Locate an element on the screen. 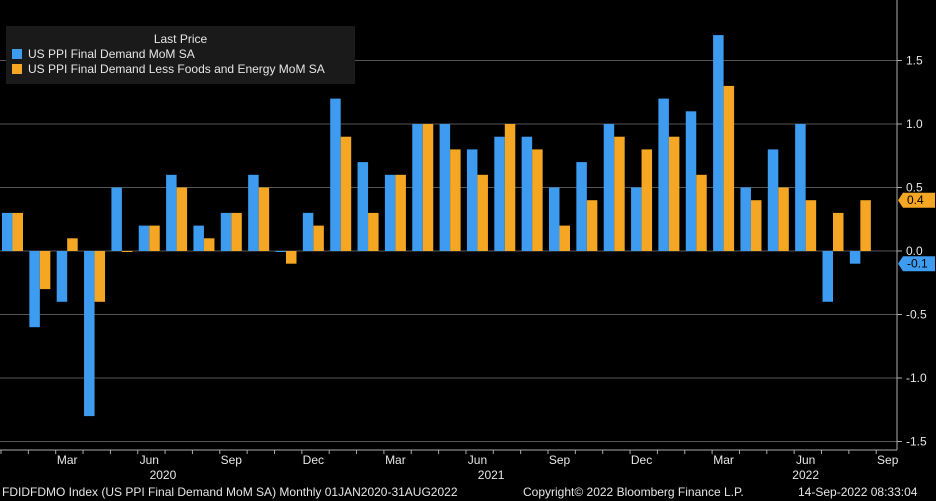  legend-title: Last Price is located at coordinates (180, 39).